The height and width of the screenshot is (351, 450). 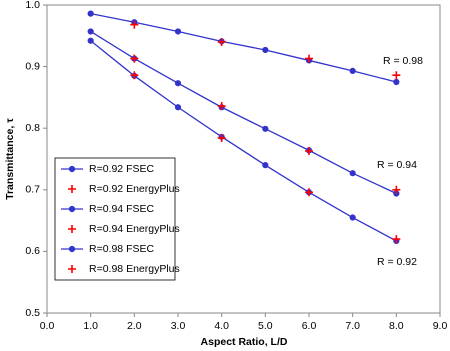 I want to click on x-tick-label: 0.0, so click(x=47, y=326).